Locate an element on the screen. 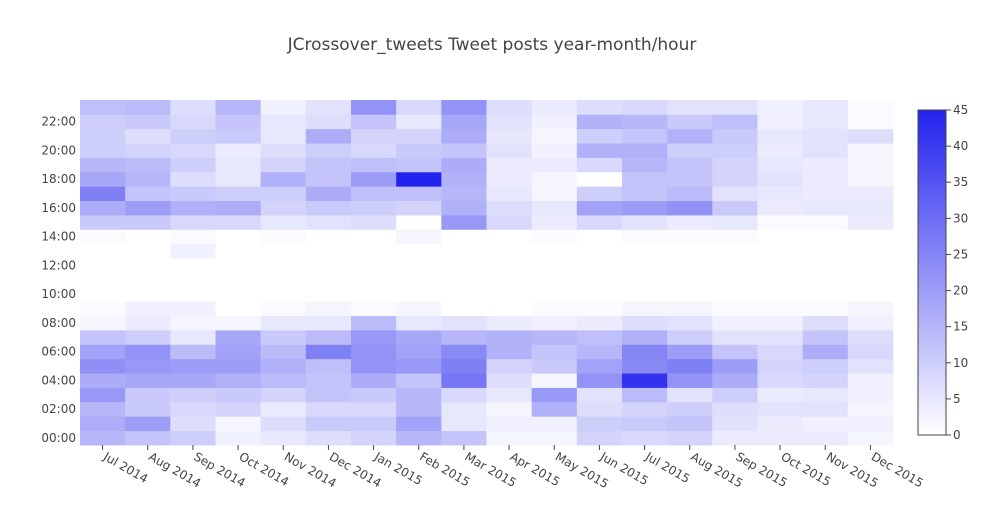 The width and height of the screenshot is (985, 525). y-tick-label: 02:00 is located at coordinates (58, 409).